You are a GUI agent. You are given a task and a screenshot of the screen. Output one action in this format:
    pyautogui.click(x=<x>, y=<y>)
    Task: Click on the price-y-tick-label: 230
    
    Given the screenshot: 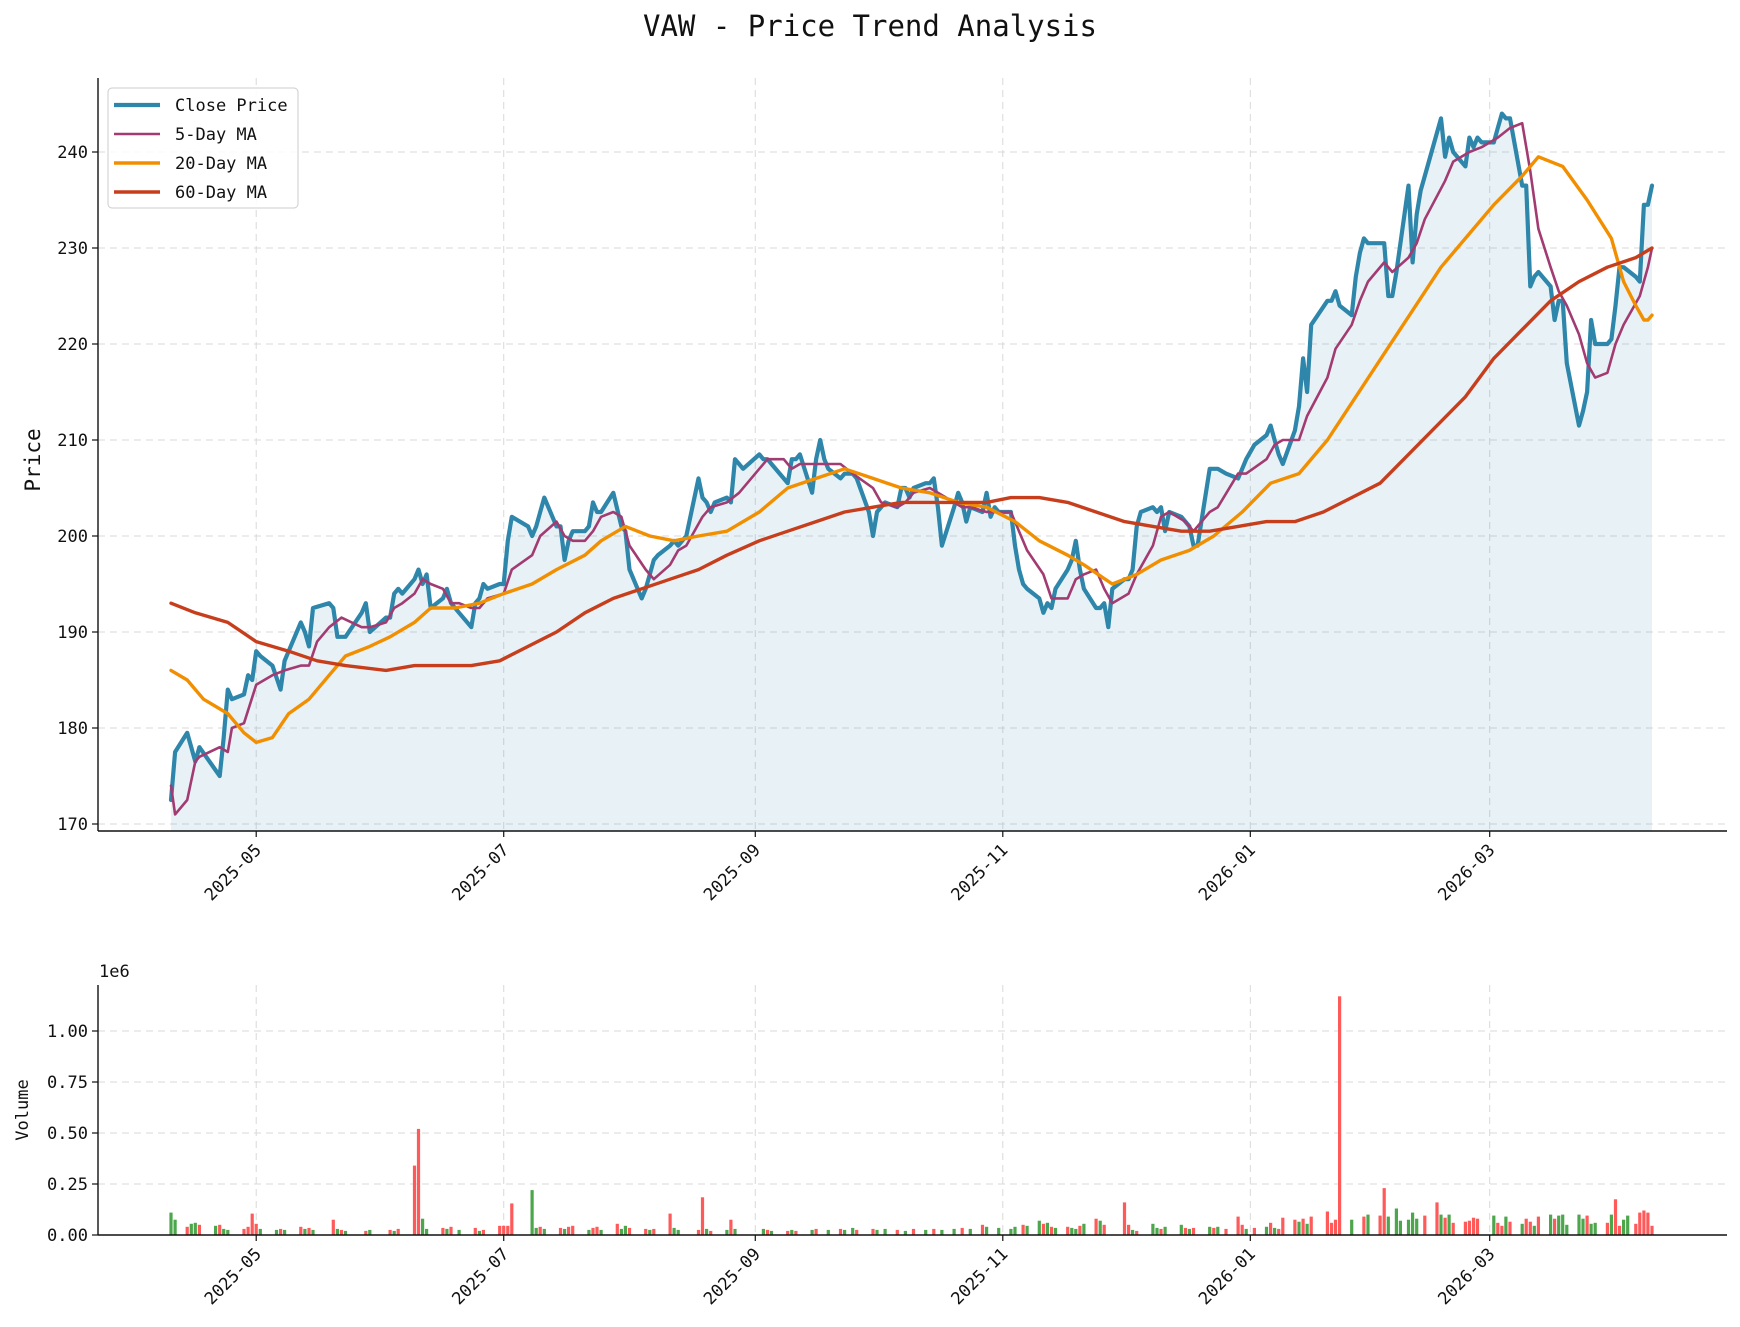 What is the action you would take?
    pyautogui.click(x=72, y=249)
    